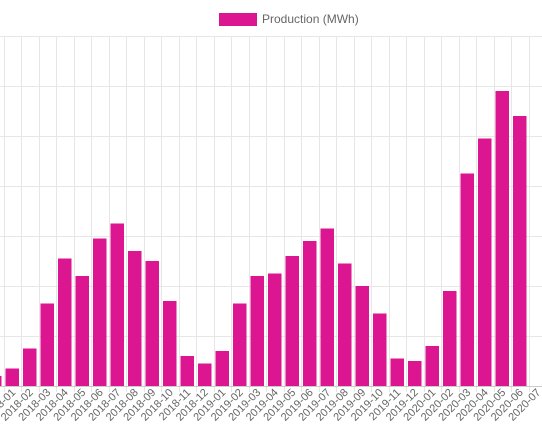 The image size is (542, 442). Describe the element at coordinates (238, 19) in the screenshot. I see `legend-swatch` at that location.